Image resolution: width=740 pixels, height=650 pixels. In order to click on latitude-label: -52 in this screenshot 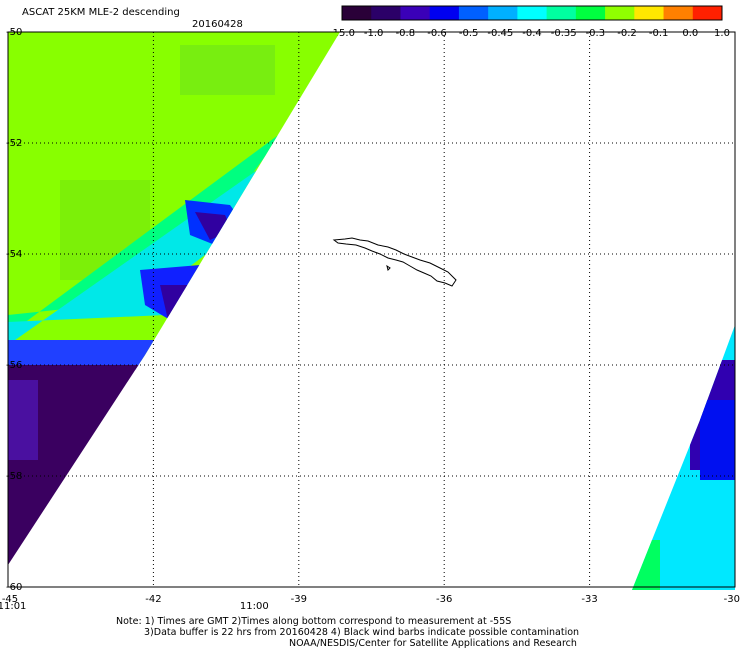, I will do `click(14, 143)`.